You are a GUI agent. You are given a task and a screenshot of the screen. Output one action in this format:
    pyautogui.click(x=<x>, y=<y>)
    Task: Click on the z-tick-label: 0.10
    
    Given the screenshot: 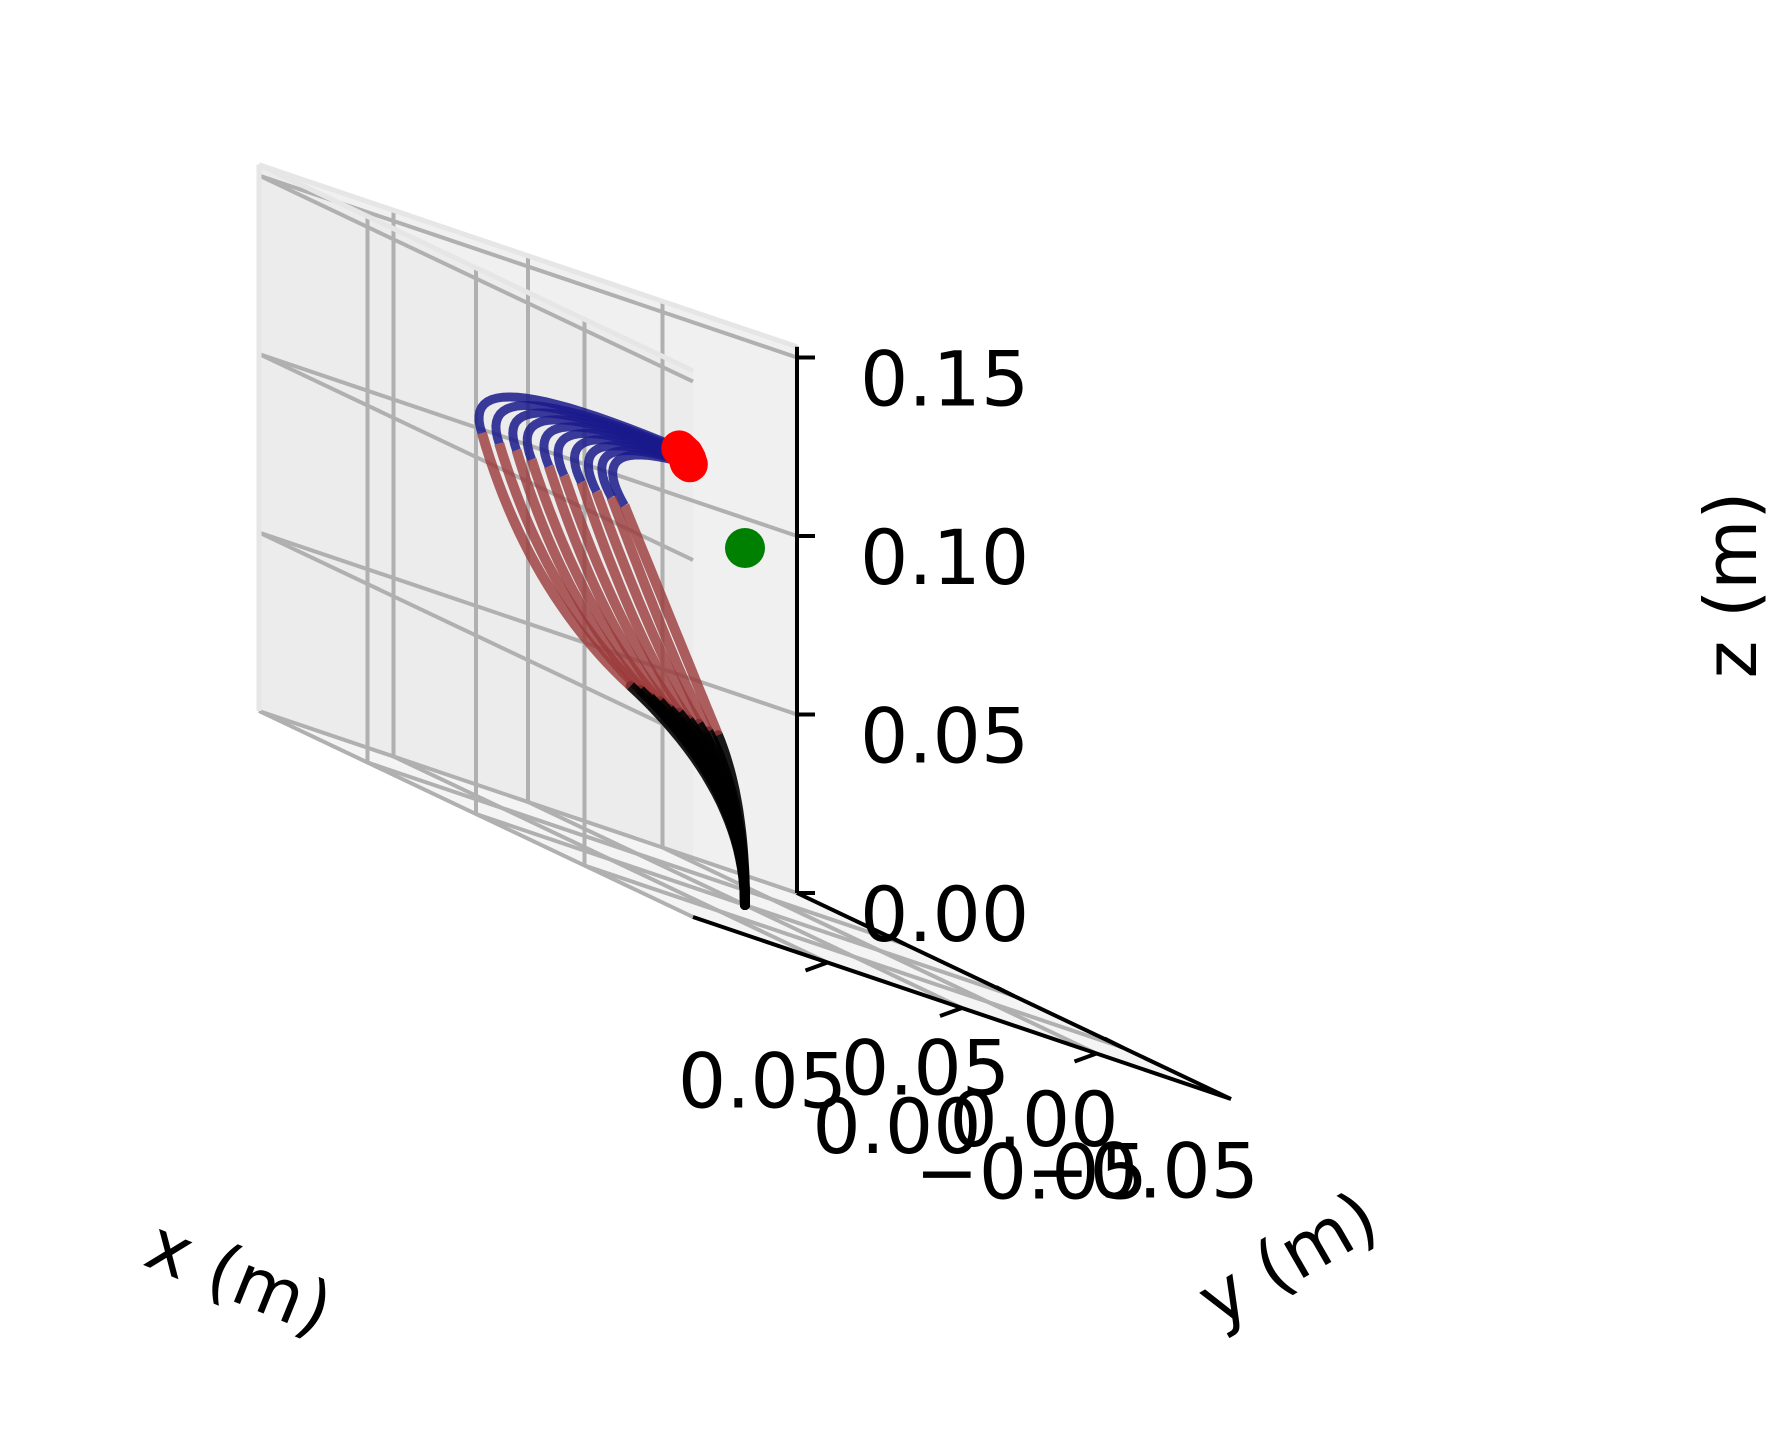 What is the action you would take?
    pyautogui.click(x=944, y=557)
    